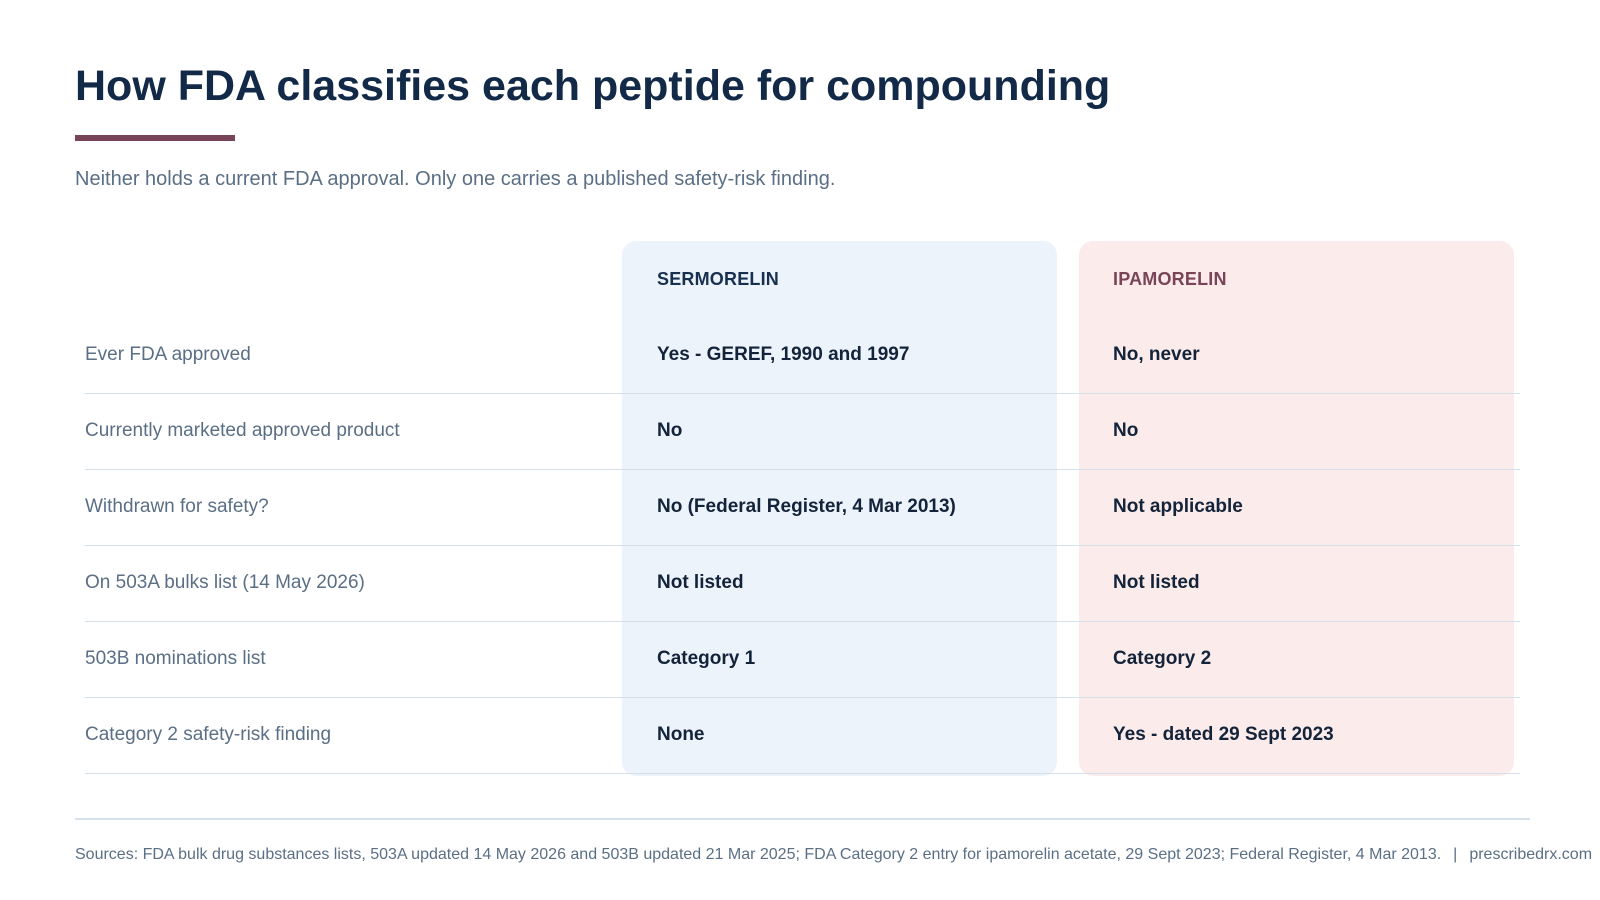 This screenshot has width=1600, height=900. What do you see at coordinates (700, 582) in the screenshot?
I see `sermorelin-value: Not listed` at bounding box center [700, 582].